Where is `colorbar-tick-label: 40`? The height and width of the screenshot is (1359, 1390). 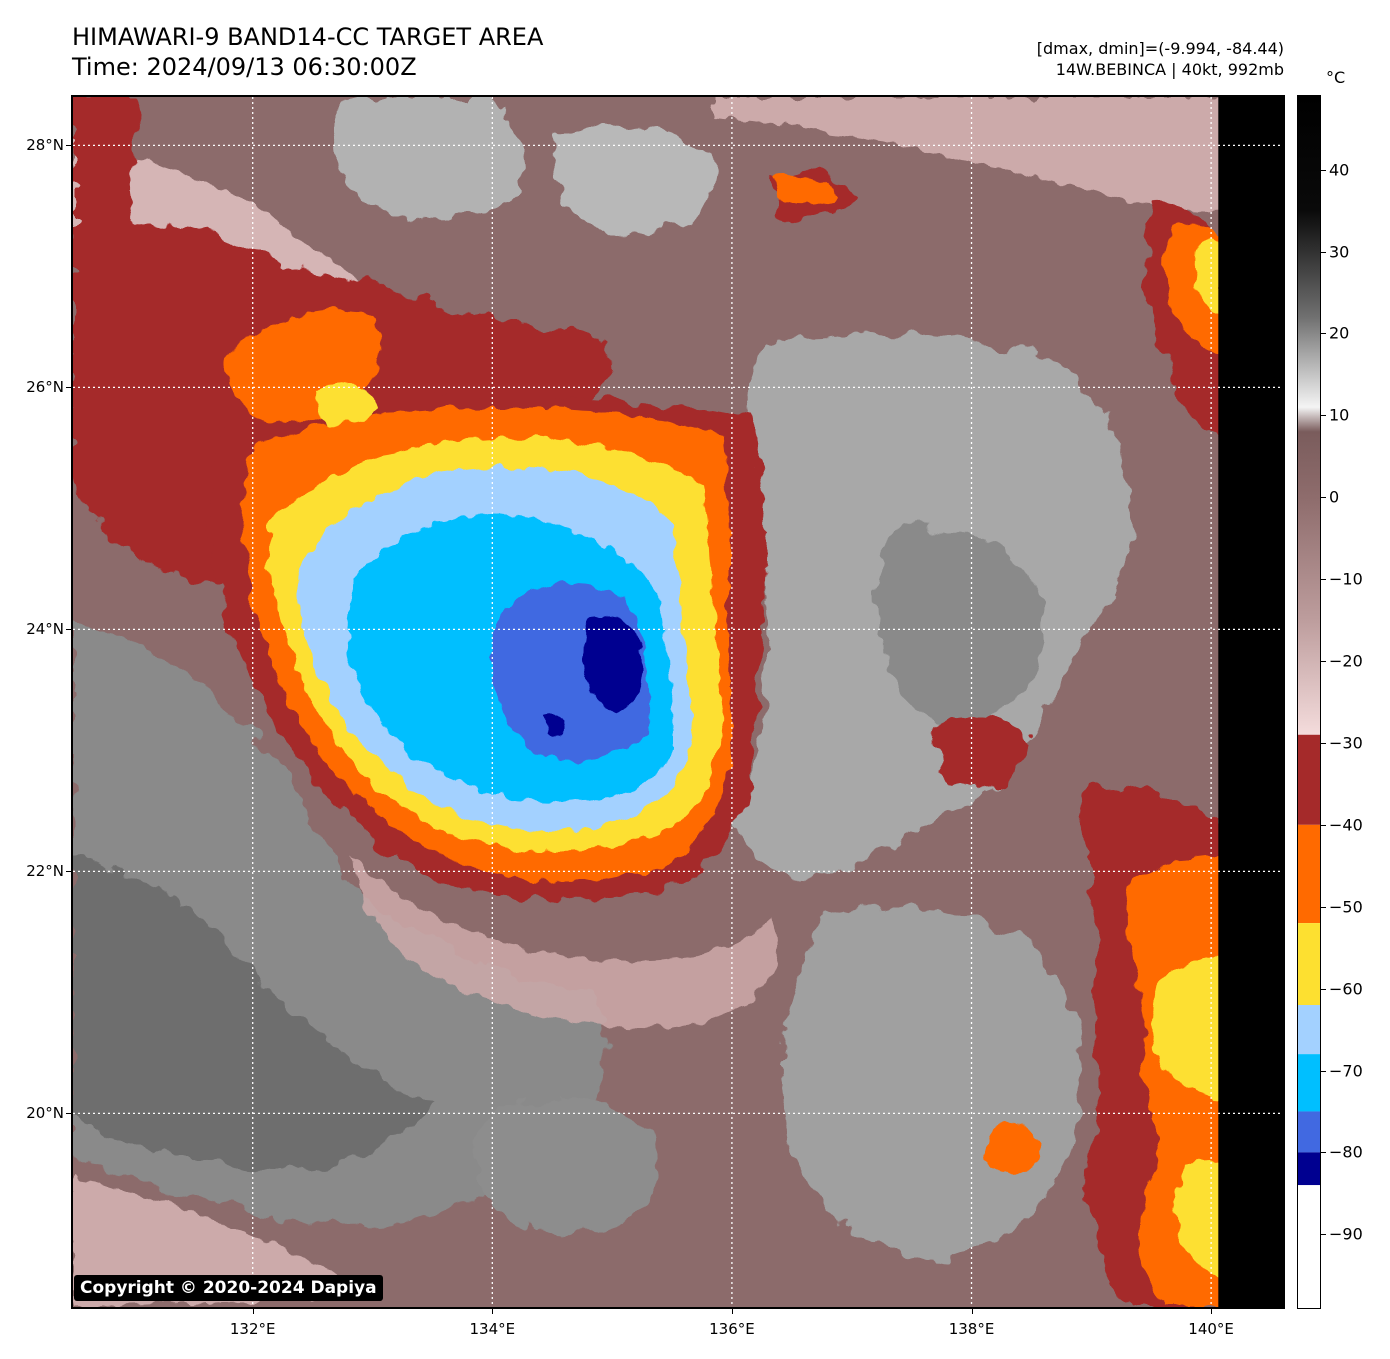
colorbar-tick-label: 40 is located at coordinates (1339, 170).